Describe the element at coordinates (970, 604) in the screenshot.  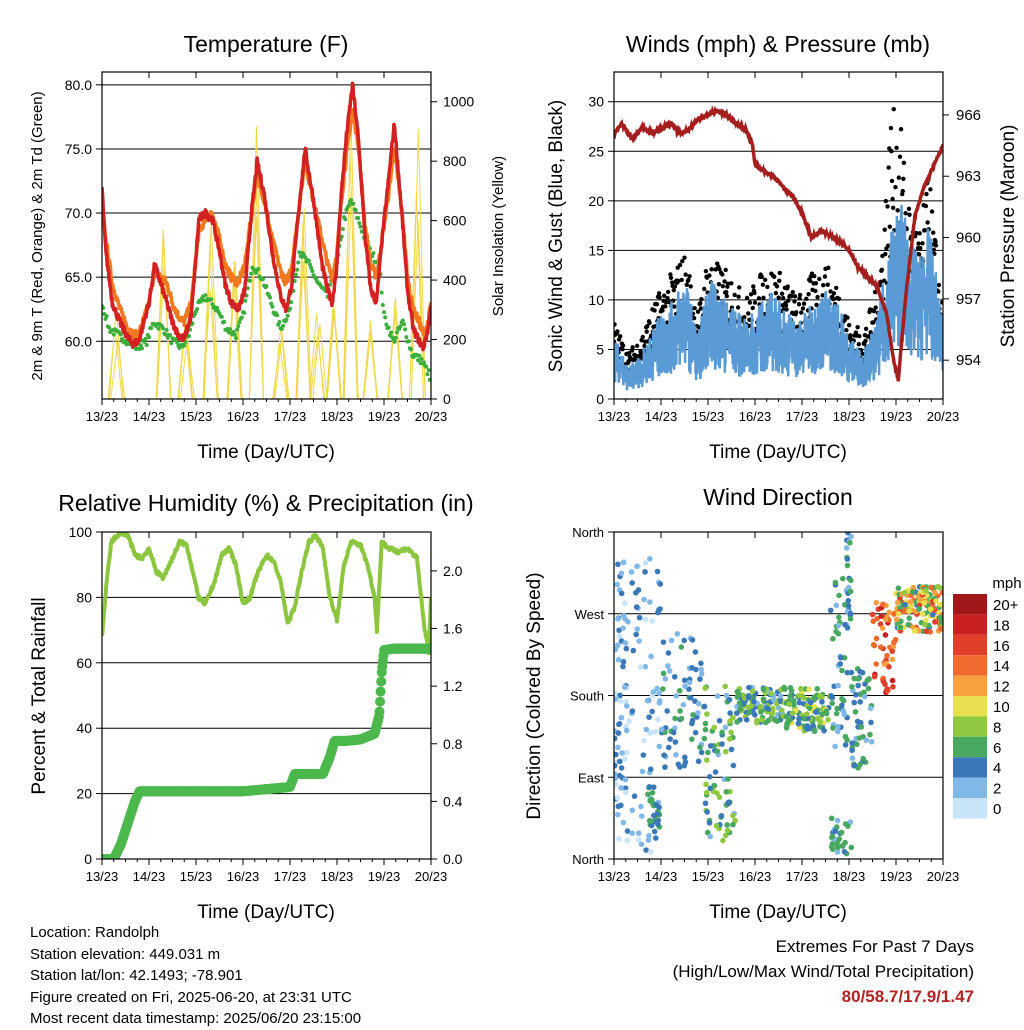
I see `colorbar-swatch` at that location.